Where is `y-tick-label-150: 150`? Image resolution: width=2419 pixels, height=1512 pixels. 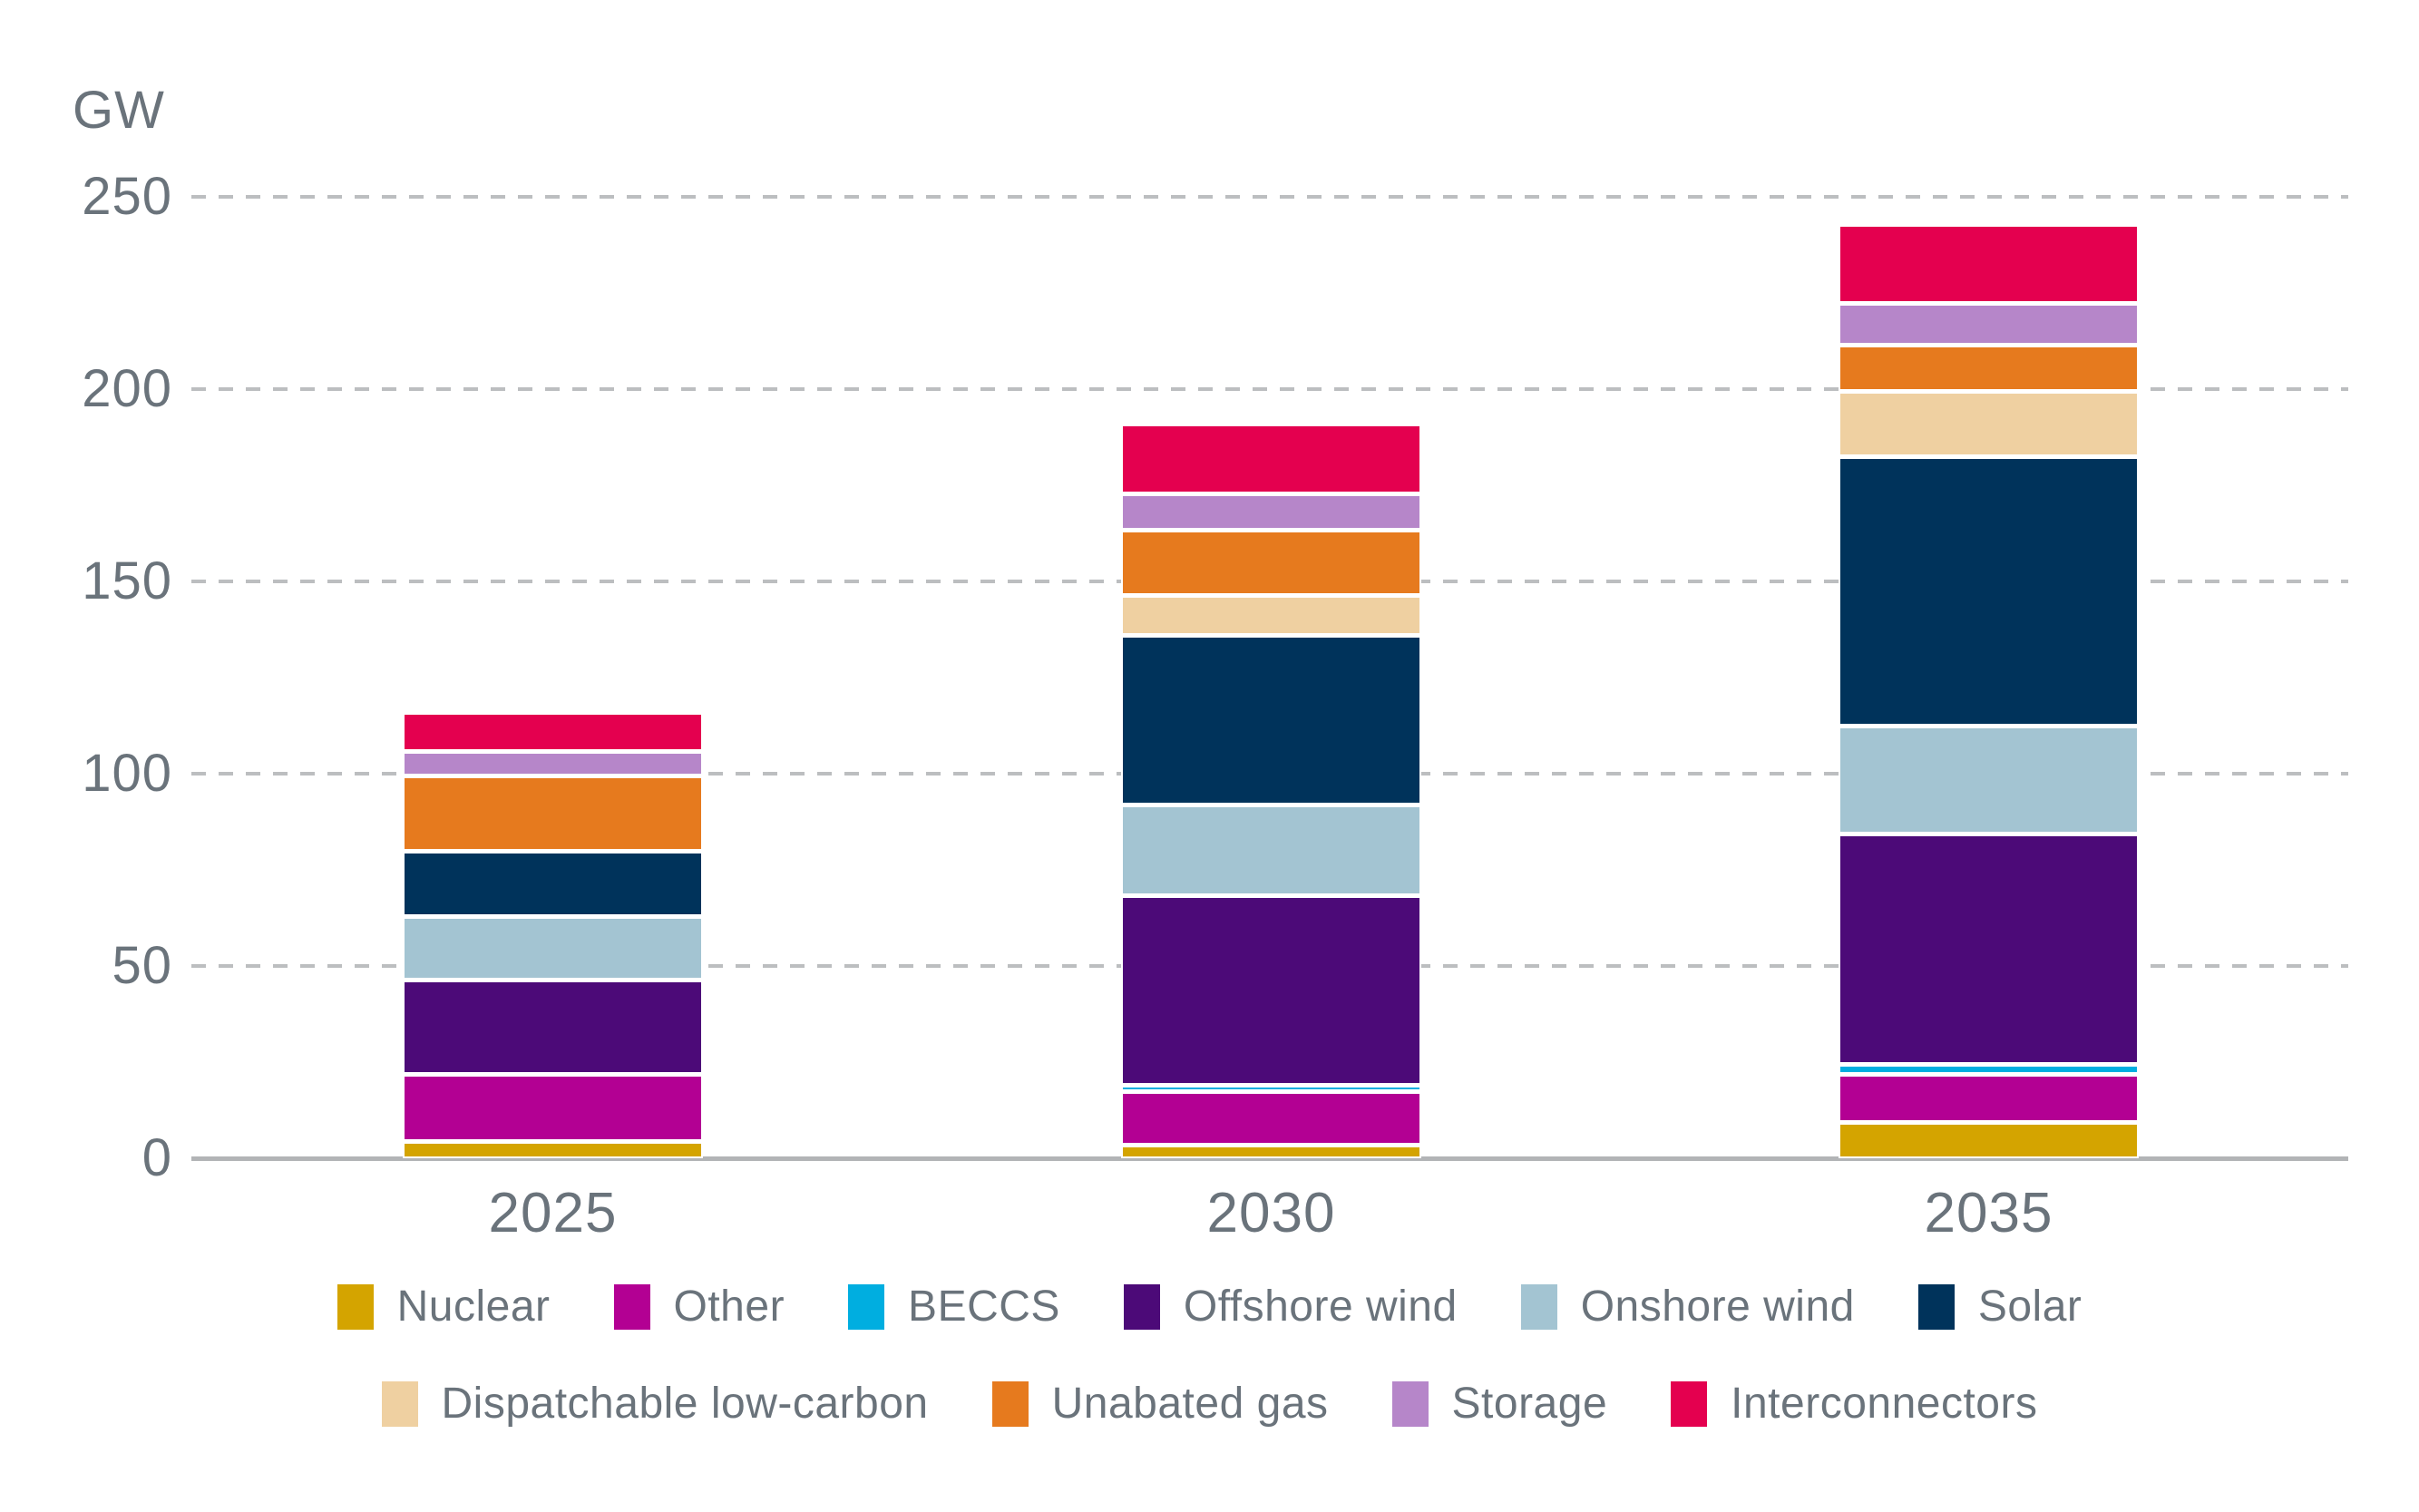
y-tick-label-150: 150 is located at coordinates (127, 580).